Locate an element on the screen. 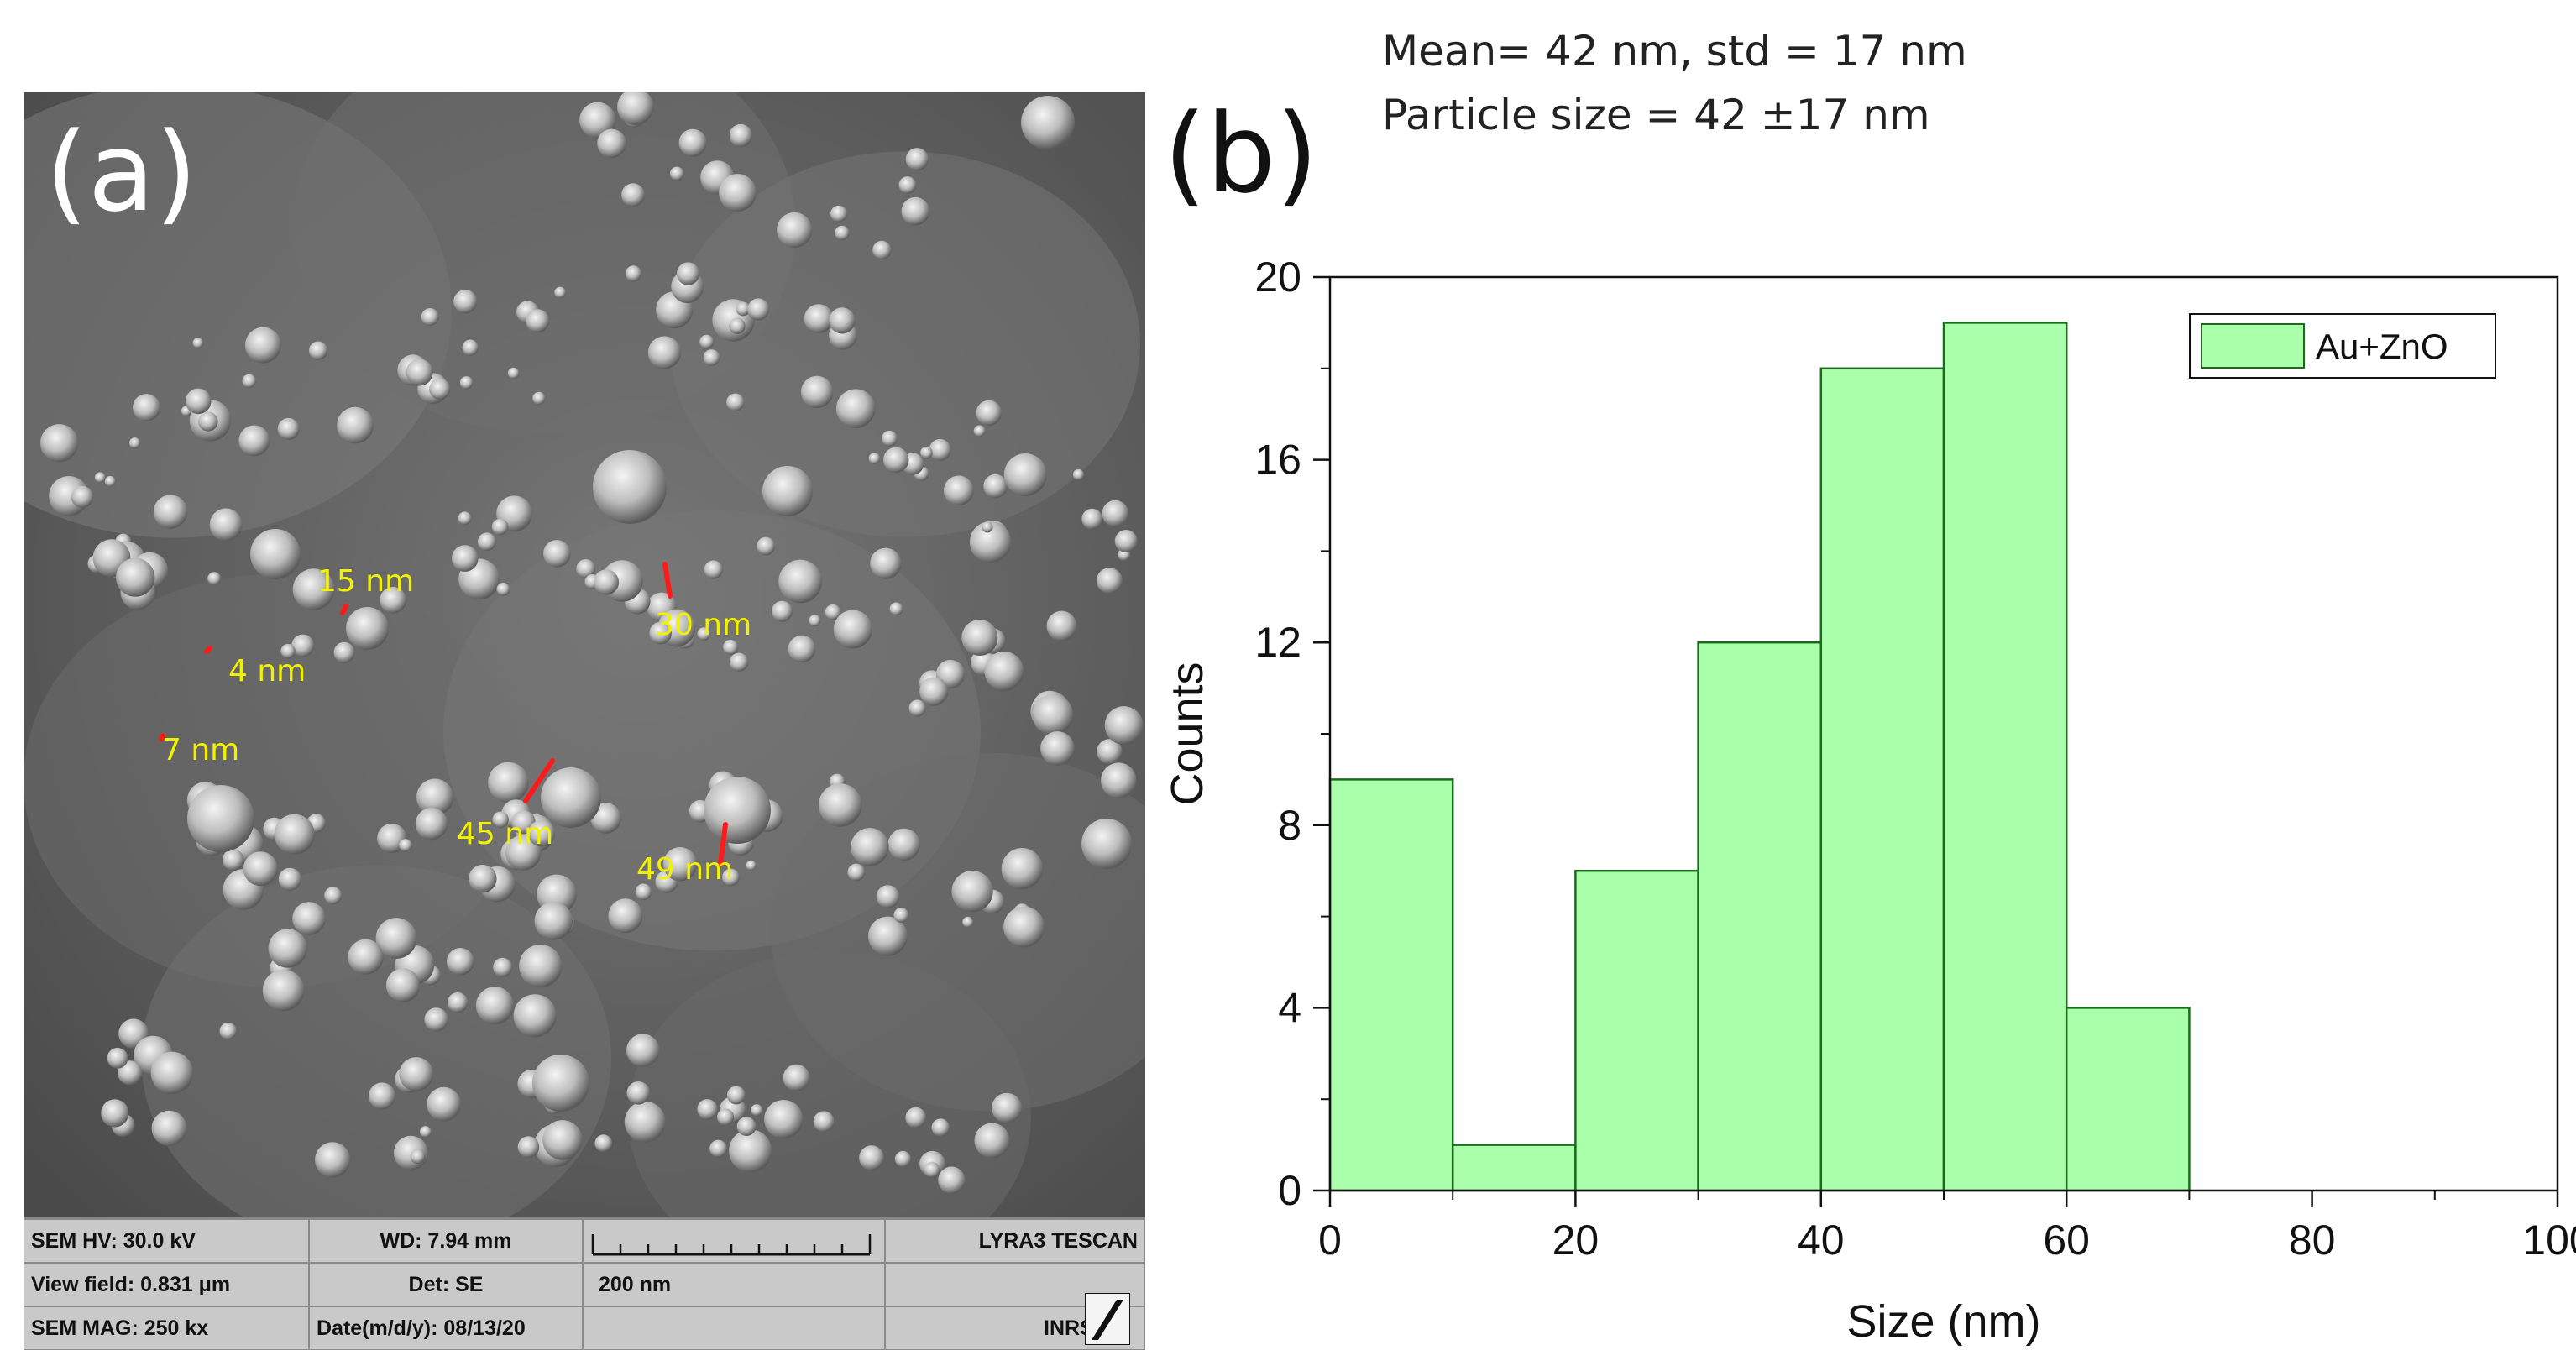  info-scale-value: 200 nm is located at coordinates (734, 1284).